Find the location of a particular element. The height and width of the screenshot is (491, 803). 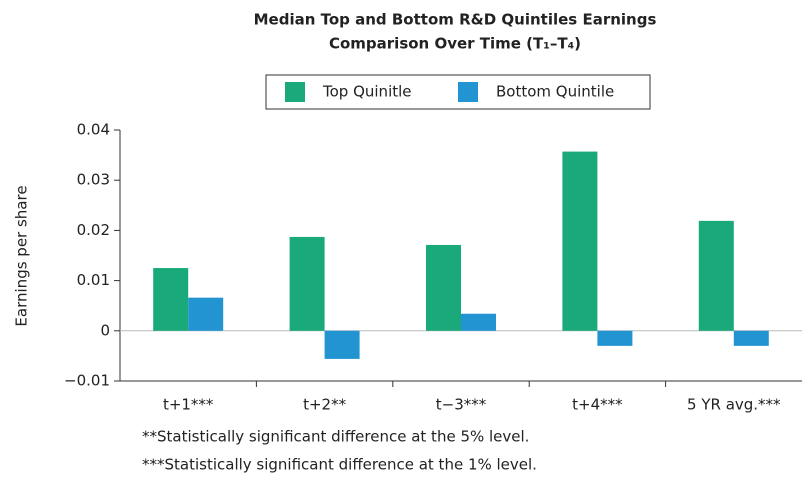

y-tick-label: 0.01 is located at coordinates (93, 280).